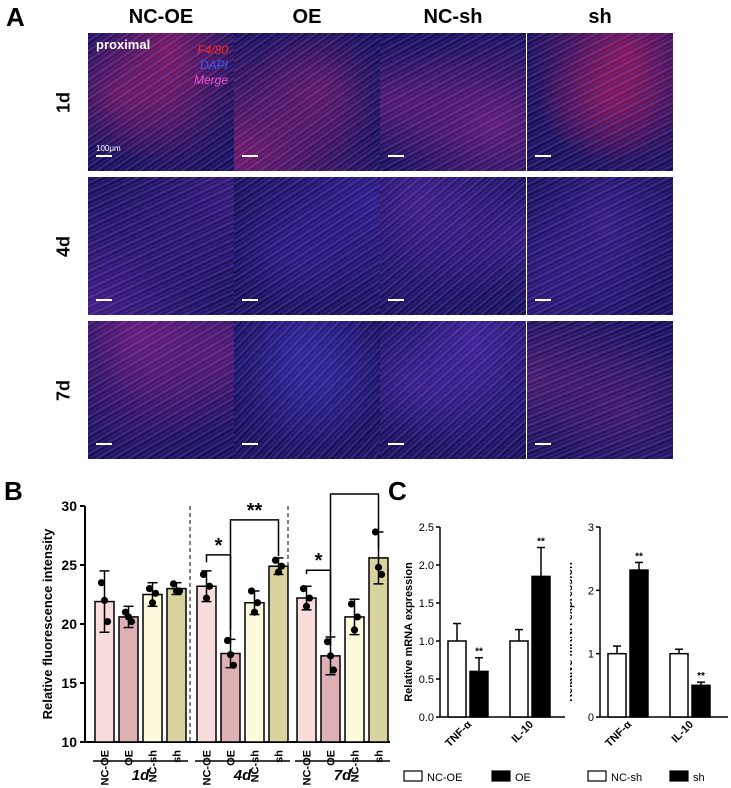 The width and height of the screenshot is (731, 788). What do you see at coordinates (69, 742) in the screenshot?
I see `y-tick-label: 10` at bounding box center [69, 742].